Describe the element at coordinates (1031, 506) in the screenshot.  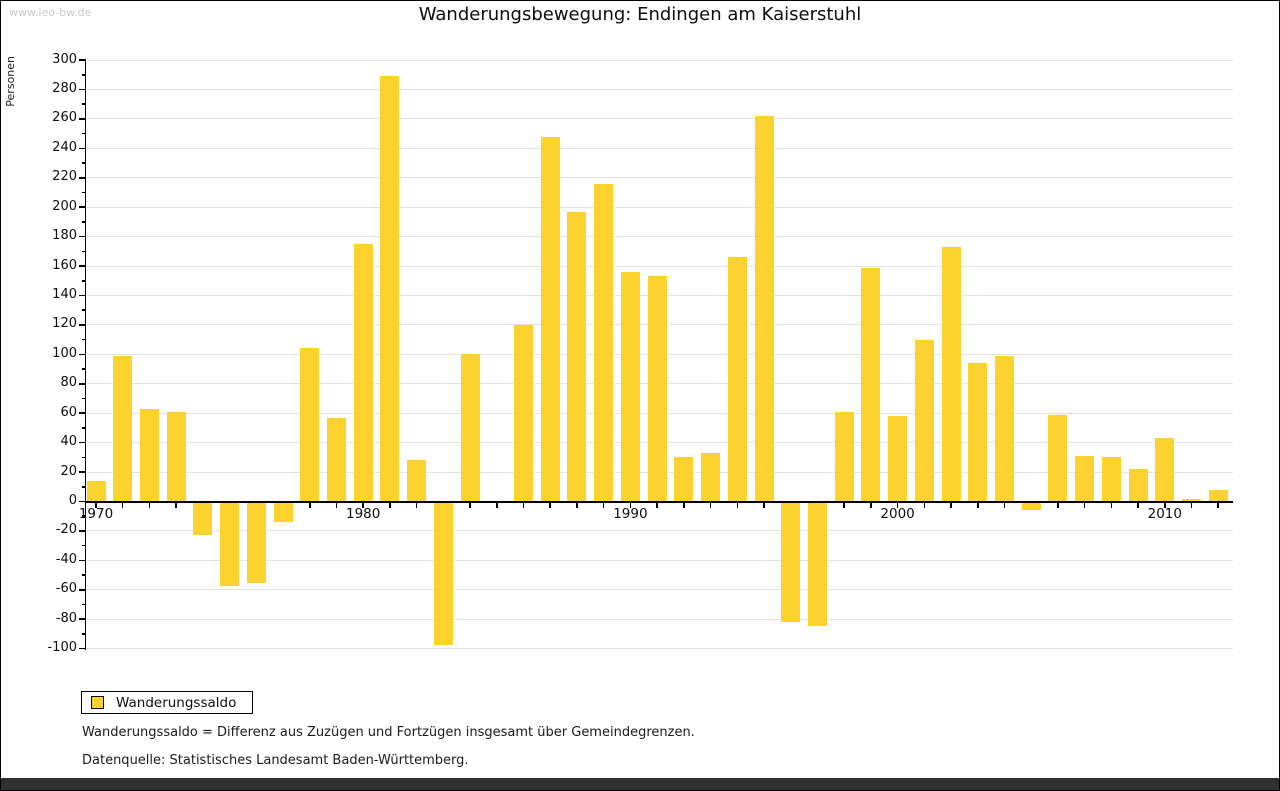
I see `bar-2005` at that location.